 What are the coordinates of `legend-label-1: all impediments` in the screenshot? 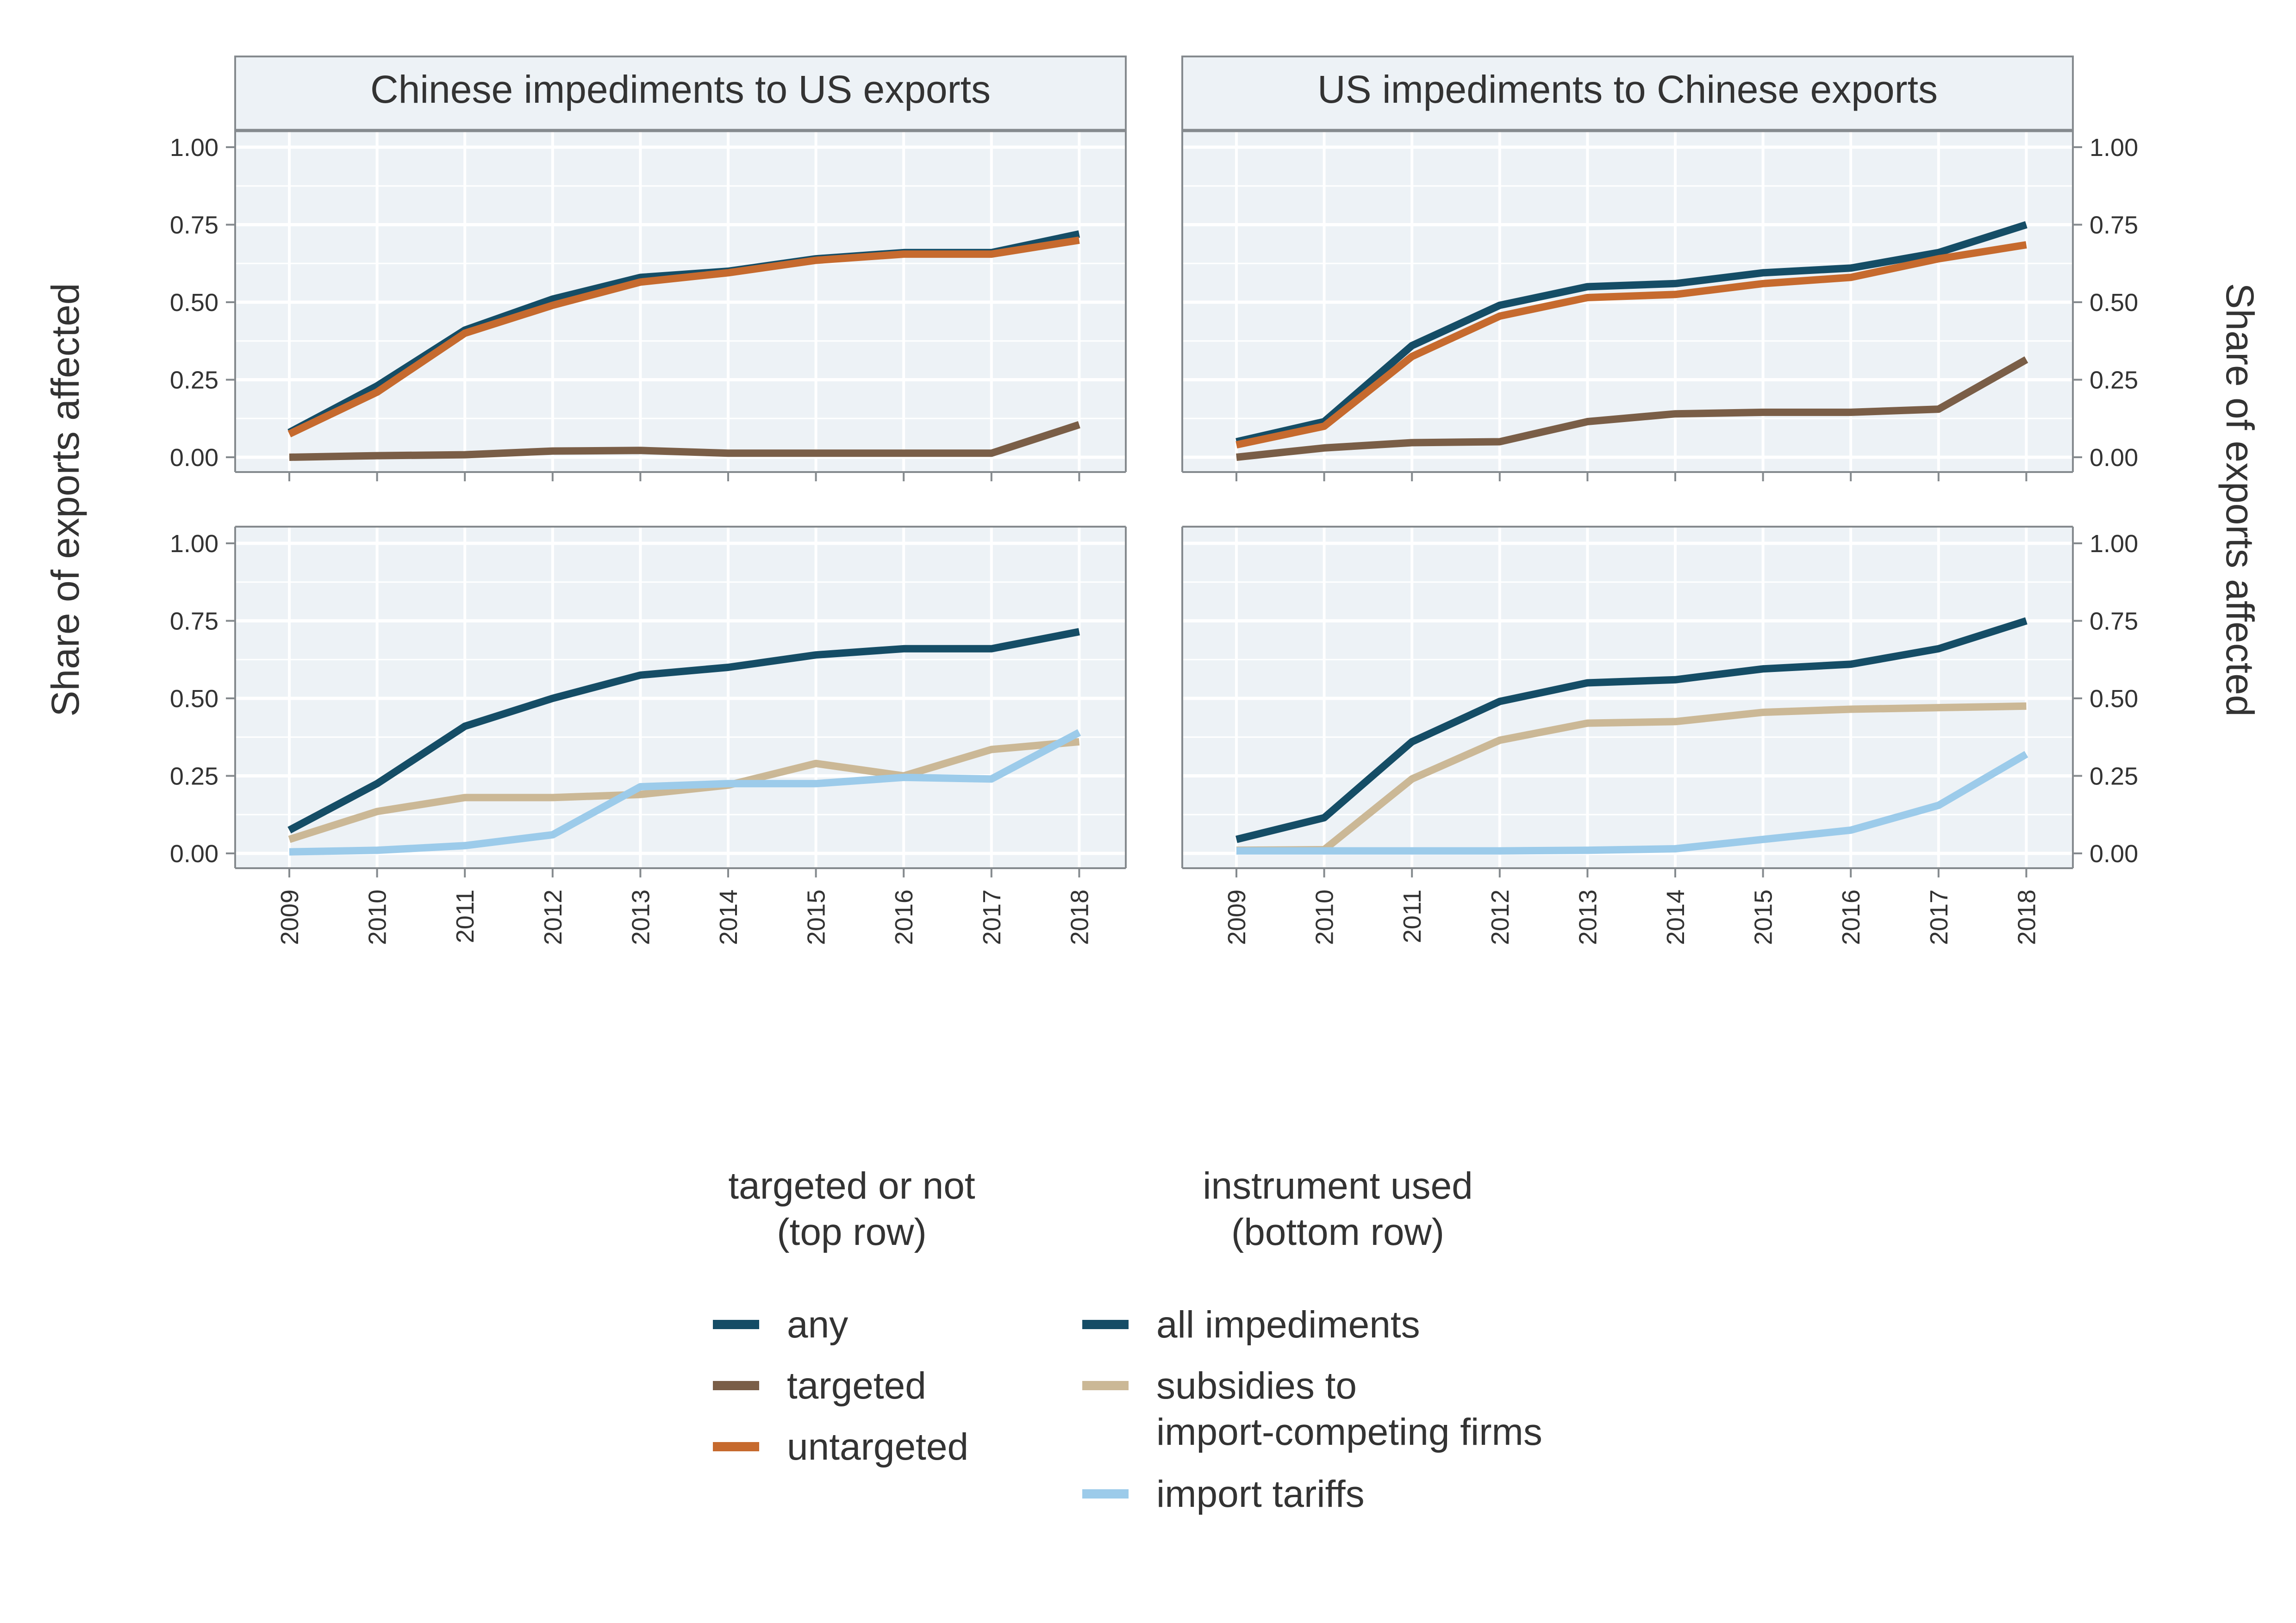 It's located at (1288, 1325).